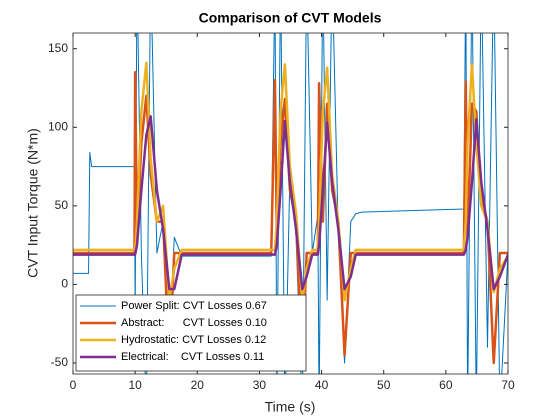 The height and width of the screenshot is (420, 560). I want to click on y-tick-label: 150, so click(58, 48).